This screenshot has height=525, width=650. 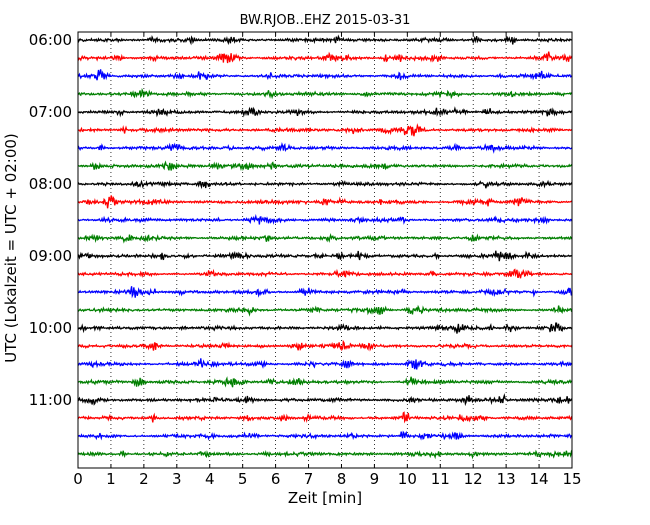 I want to click on x-tick-label: 2, so click(x=144, y=479).